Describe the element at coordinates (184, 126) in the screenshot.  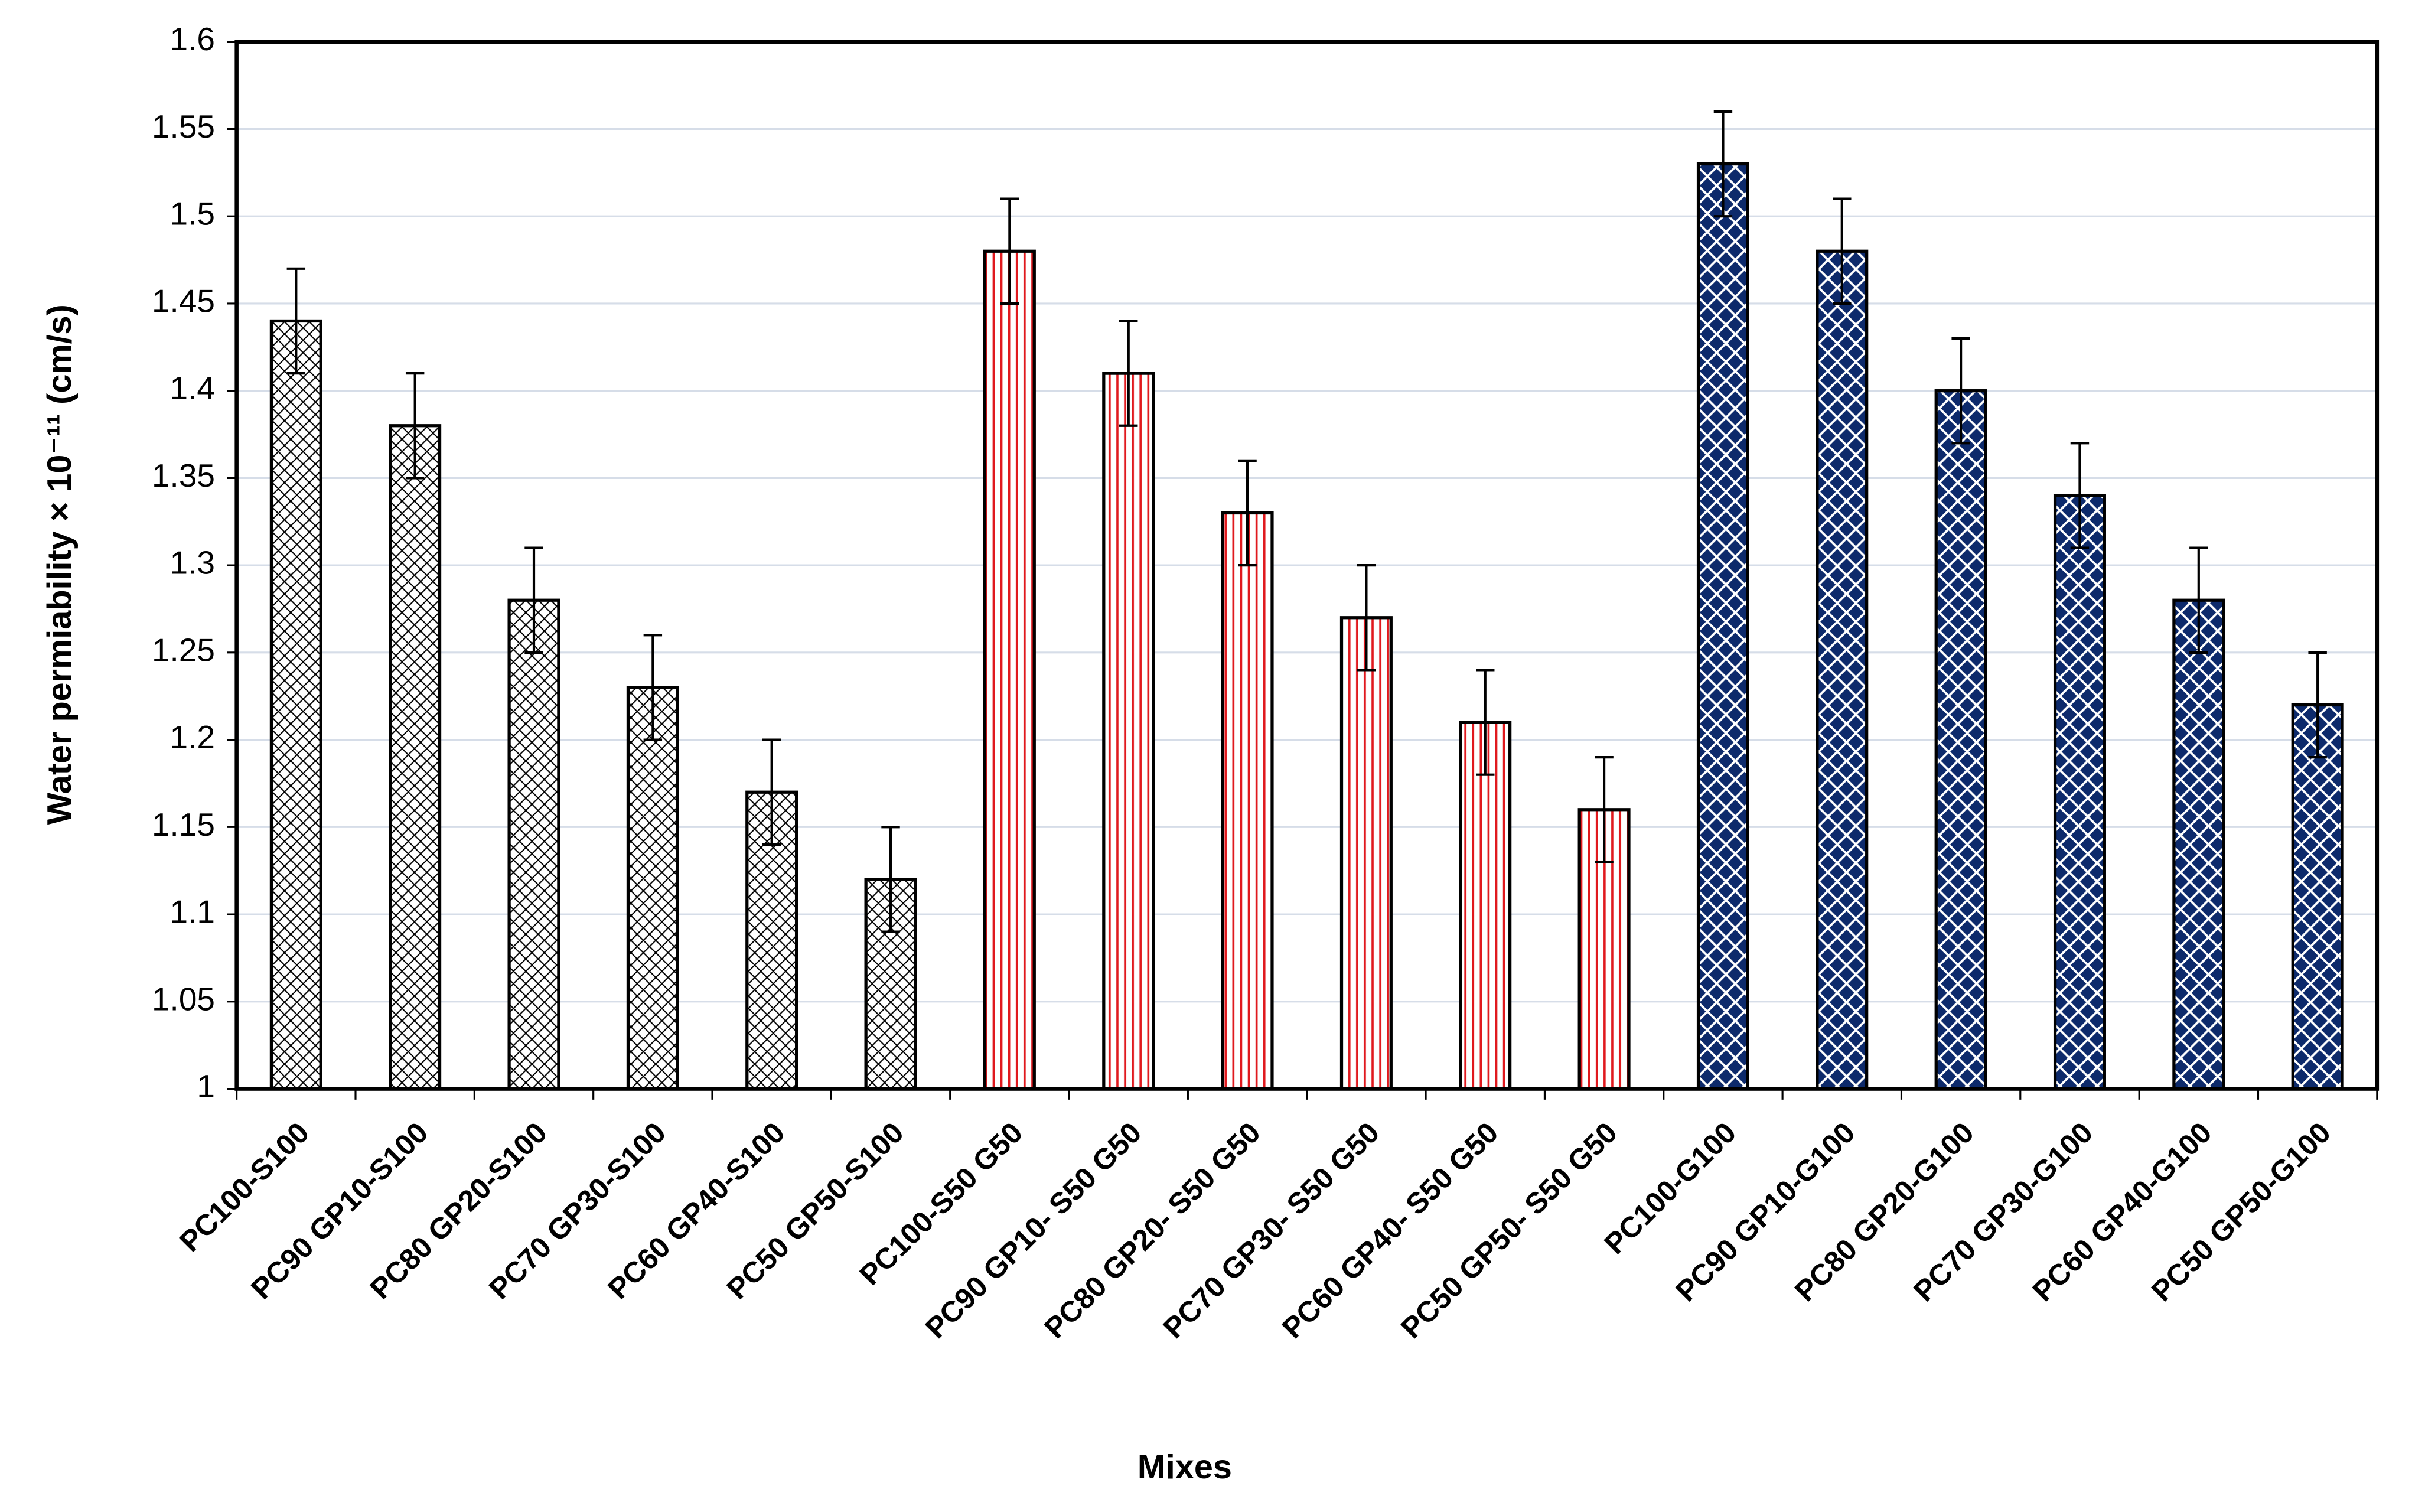
I see `y-tick-label: 1.55` at that location.